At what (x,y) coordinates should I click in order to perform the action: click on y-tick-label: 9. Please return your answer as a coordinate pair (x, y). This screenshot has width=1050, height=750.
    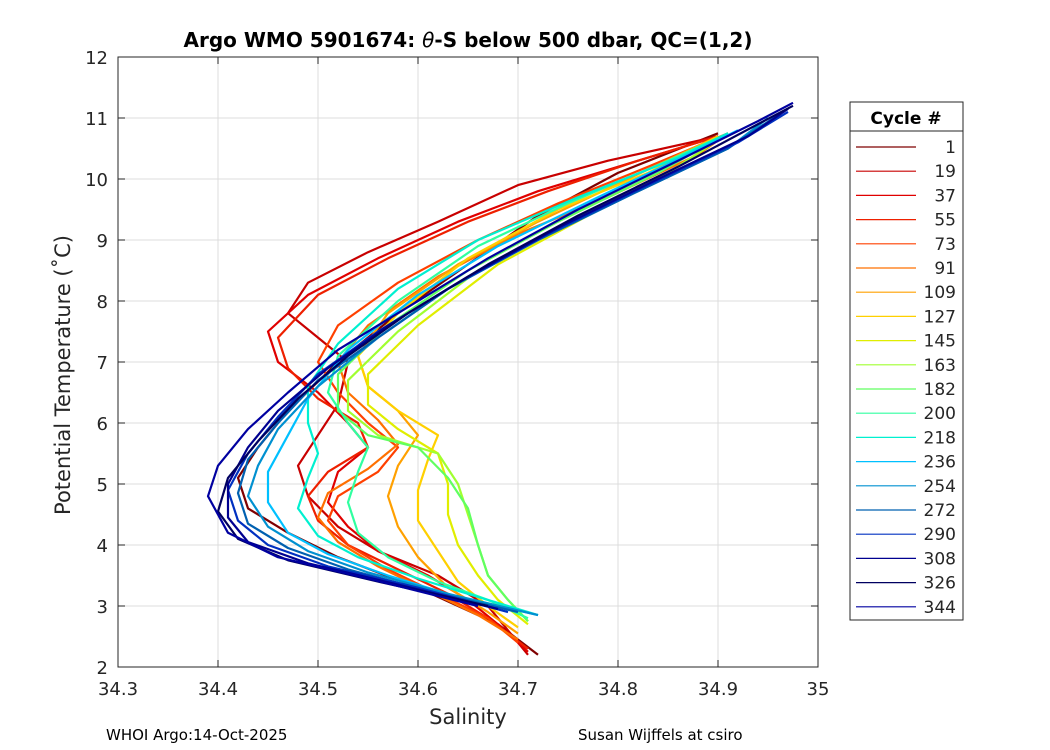
    Looking at the image, I should click on (102, 241).